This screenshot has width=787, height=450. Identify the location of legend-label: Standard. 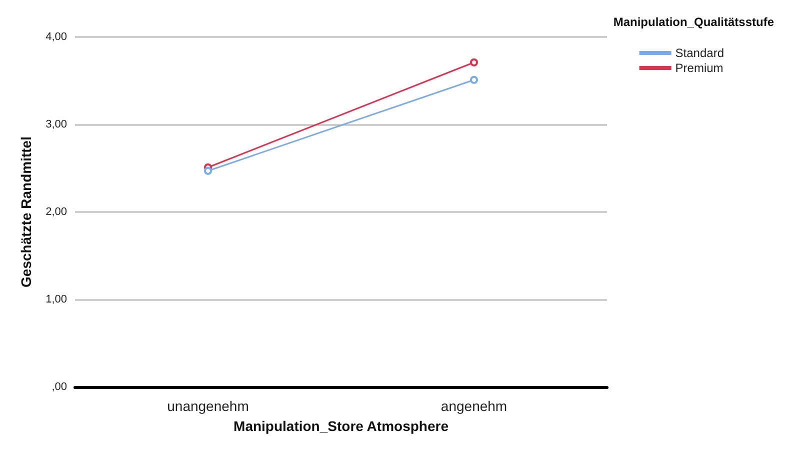
(699, 53).